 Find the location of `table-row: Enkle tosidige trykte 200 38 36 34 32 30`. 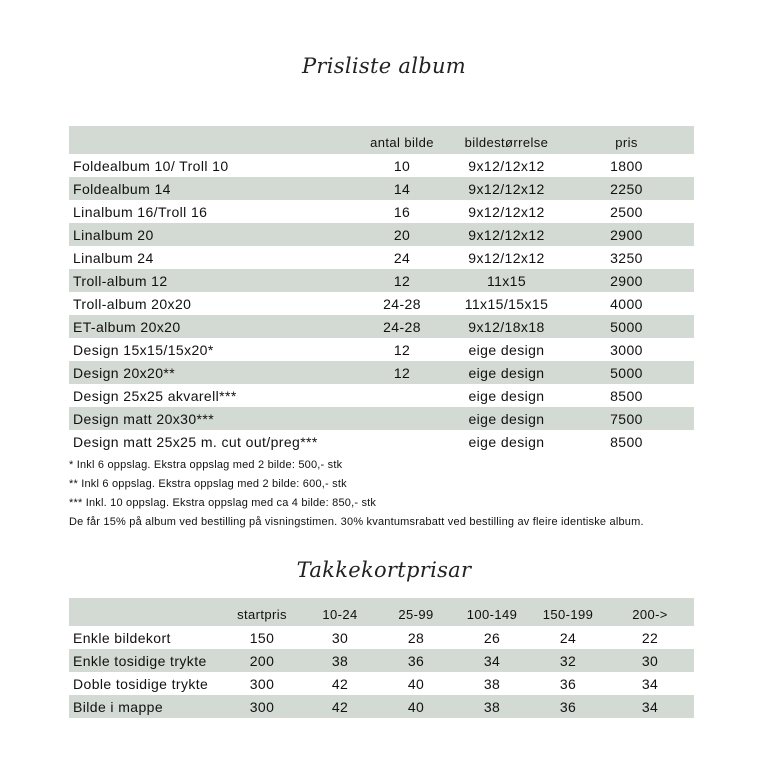

table-row: Enkle tosidige trykte 200 38 36 34 32 30 is located at coordinates (381, 660).